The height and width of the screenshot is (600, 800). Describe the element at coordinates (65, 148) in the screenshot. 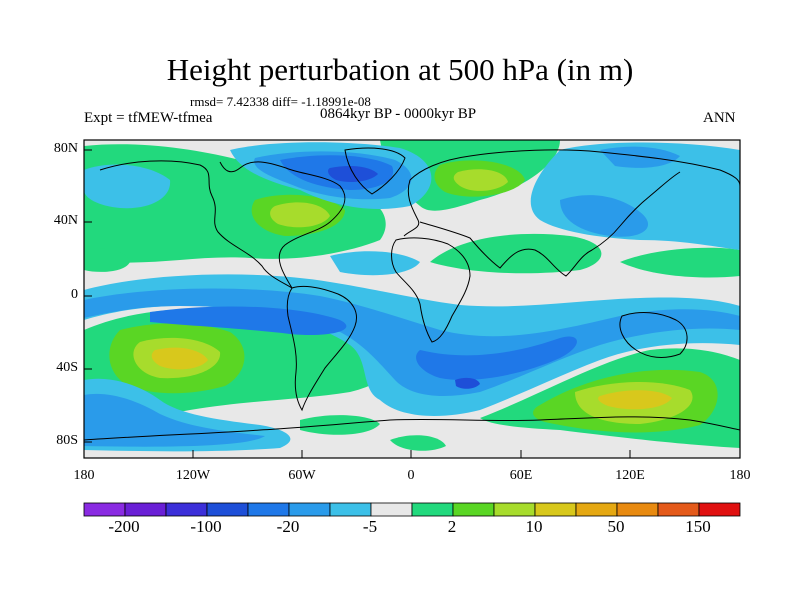

I see `lat-tick-label: 80N` at that location.